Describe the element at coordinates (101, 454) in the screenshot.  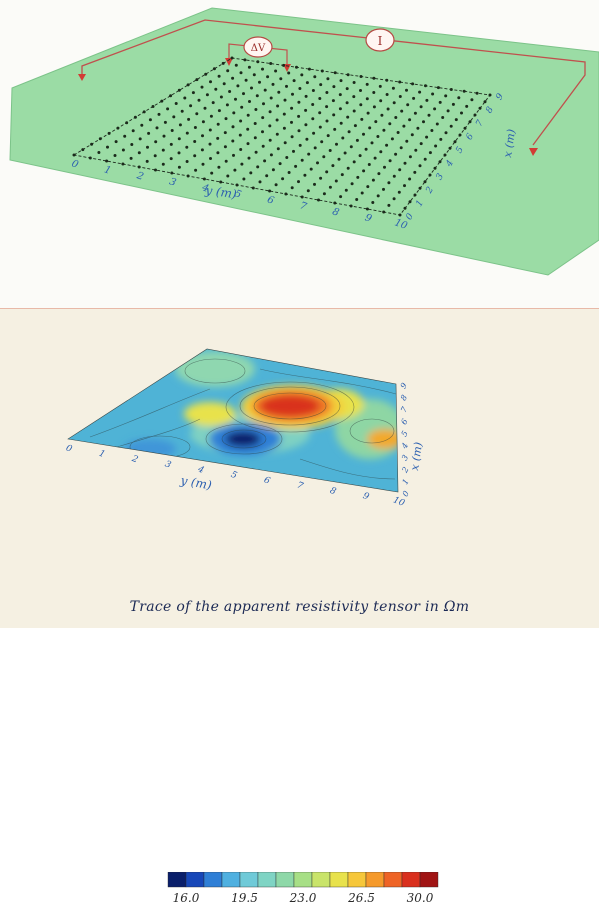
I see `tick-label: 1` at that location.